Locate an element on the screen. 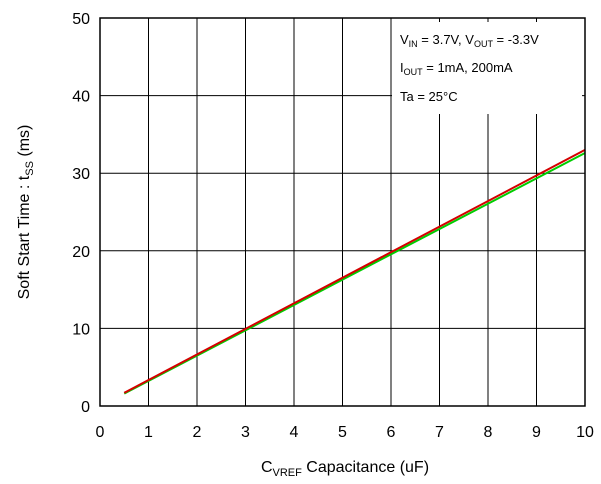  y-tick-label: 50 is located at coordinates (81, 19).